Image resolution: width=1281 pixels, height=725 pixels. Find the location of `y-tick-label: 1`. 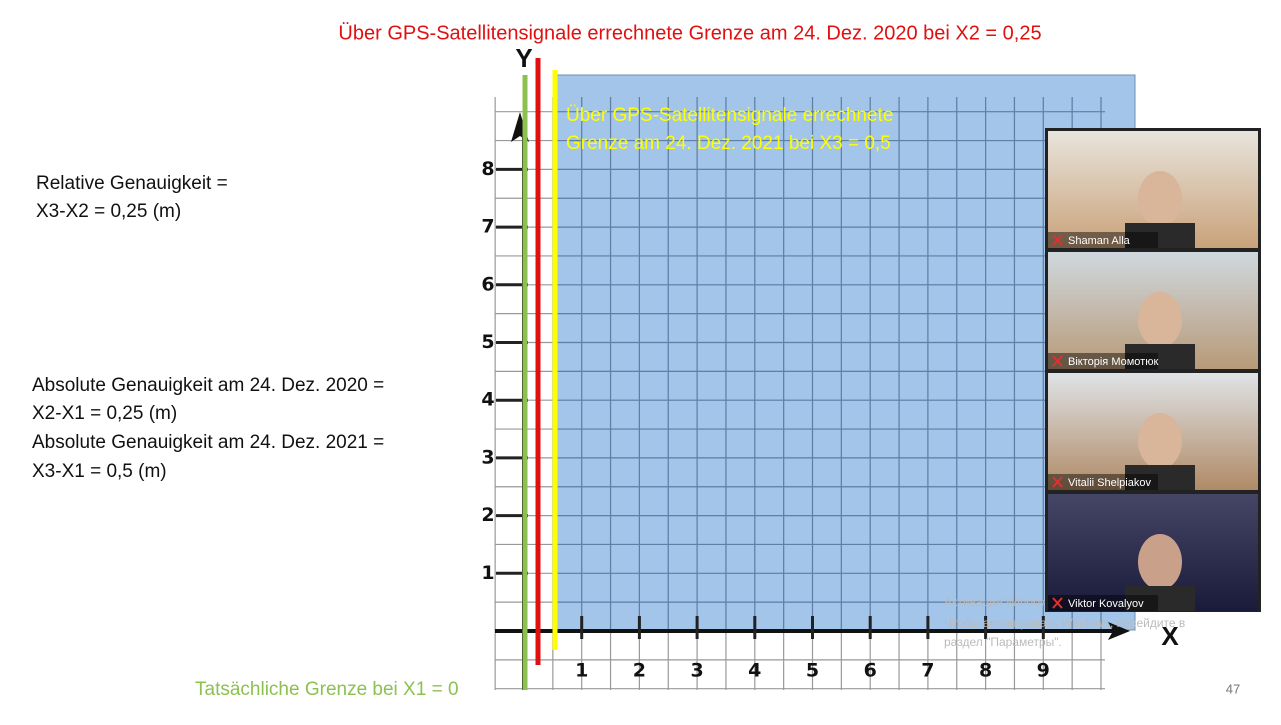

y-tick-label: 1 is located at coordinates (487, 573).